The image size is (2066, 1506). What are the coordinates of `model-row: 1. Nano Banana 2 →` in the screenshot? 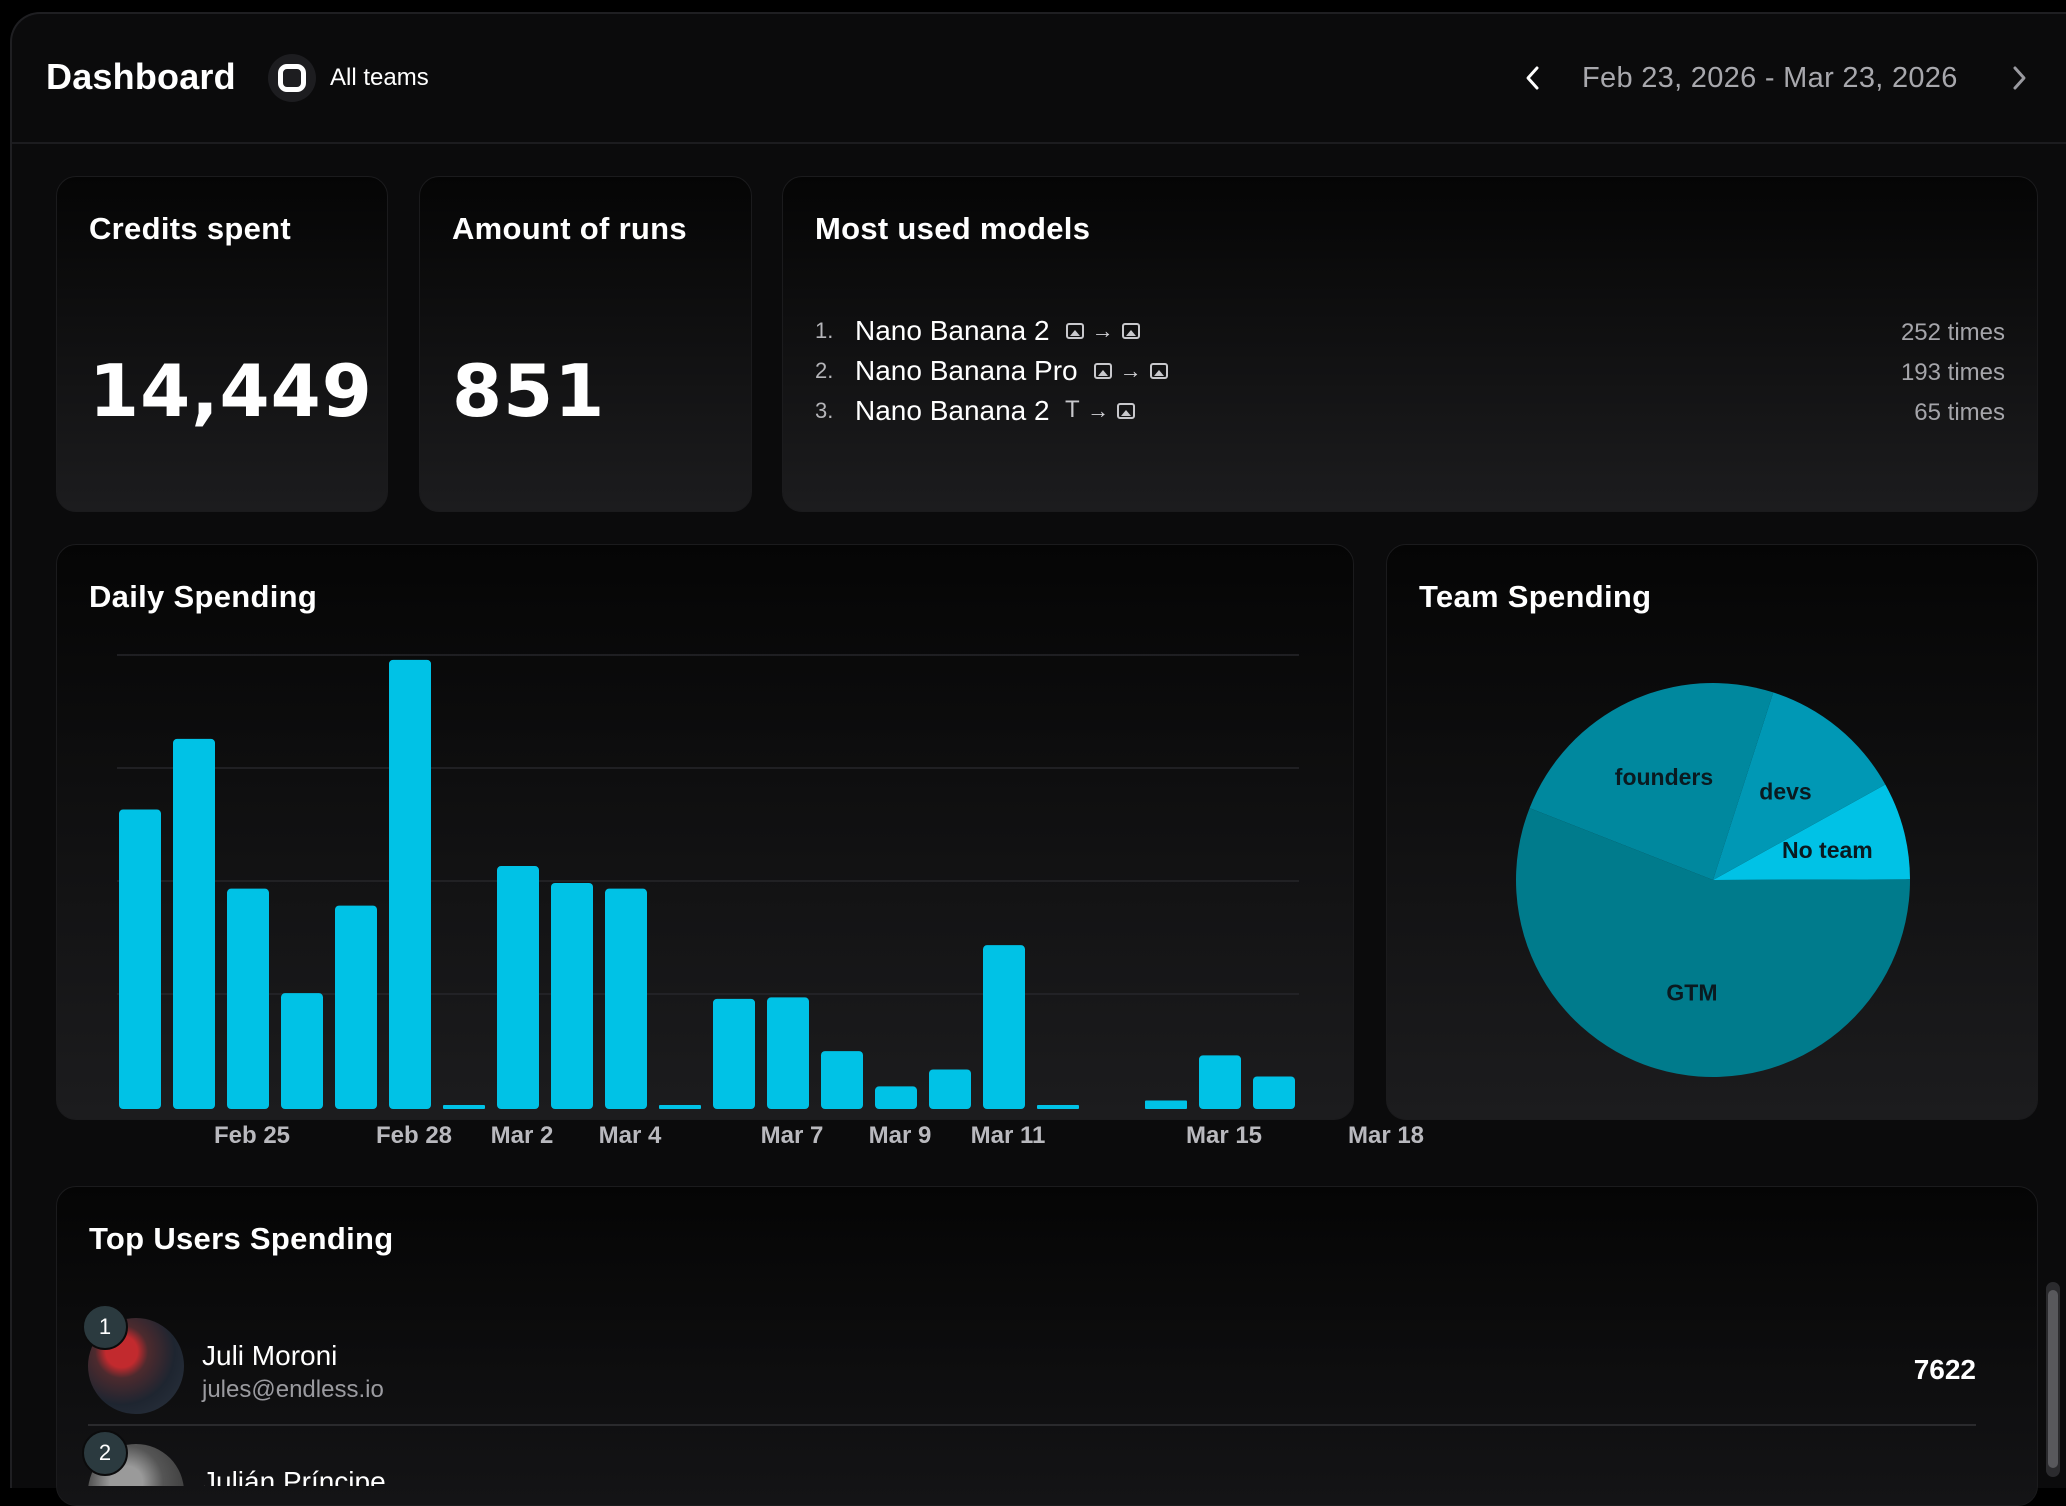 It's located at (977, 331).